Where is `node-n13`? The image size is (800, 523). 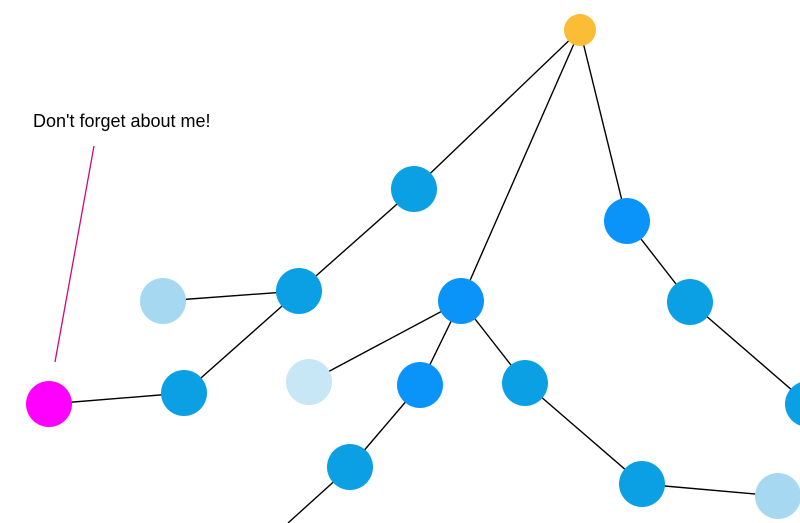 node-n13 is located at coordinates (777, 496).